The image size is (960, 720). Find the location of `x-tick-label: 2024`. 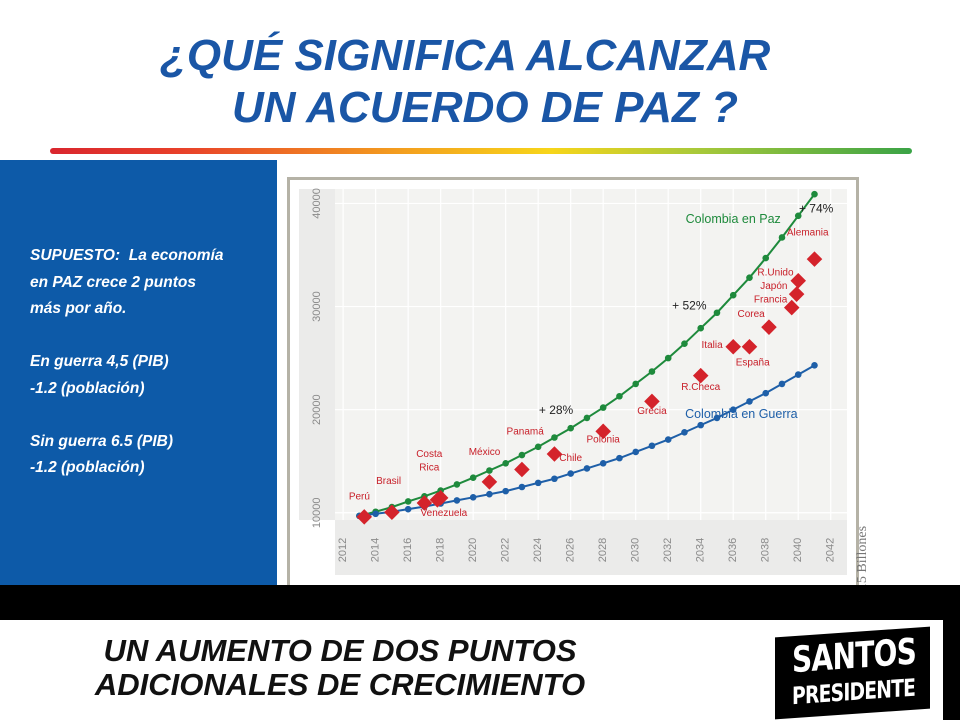

x-tick-label: 2024 is located at coordinates (538, 550).